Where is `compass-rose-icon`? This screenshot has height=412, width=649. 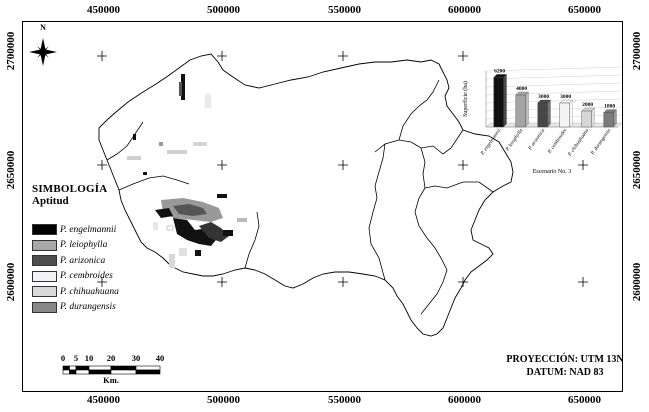
compass-rose-icon is located at coordinates (43, 52).